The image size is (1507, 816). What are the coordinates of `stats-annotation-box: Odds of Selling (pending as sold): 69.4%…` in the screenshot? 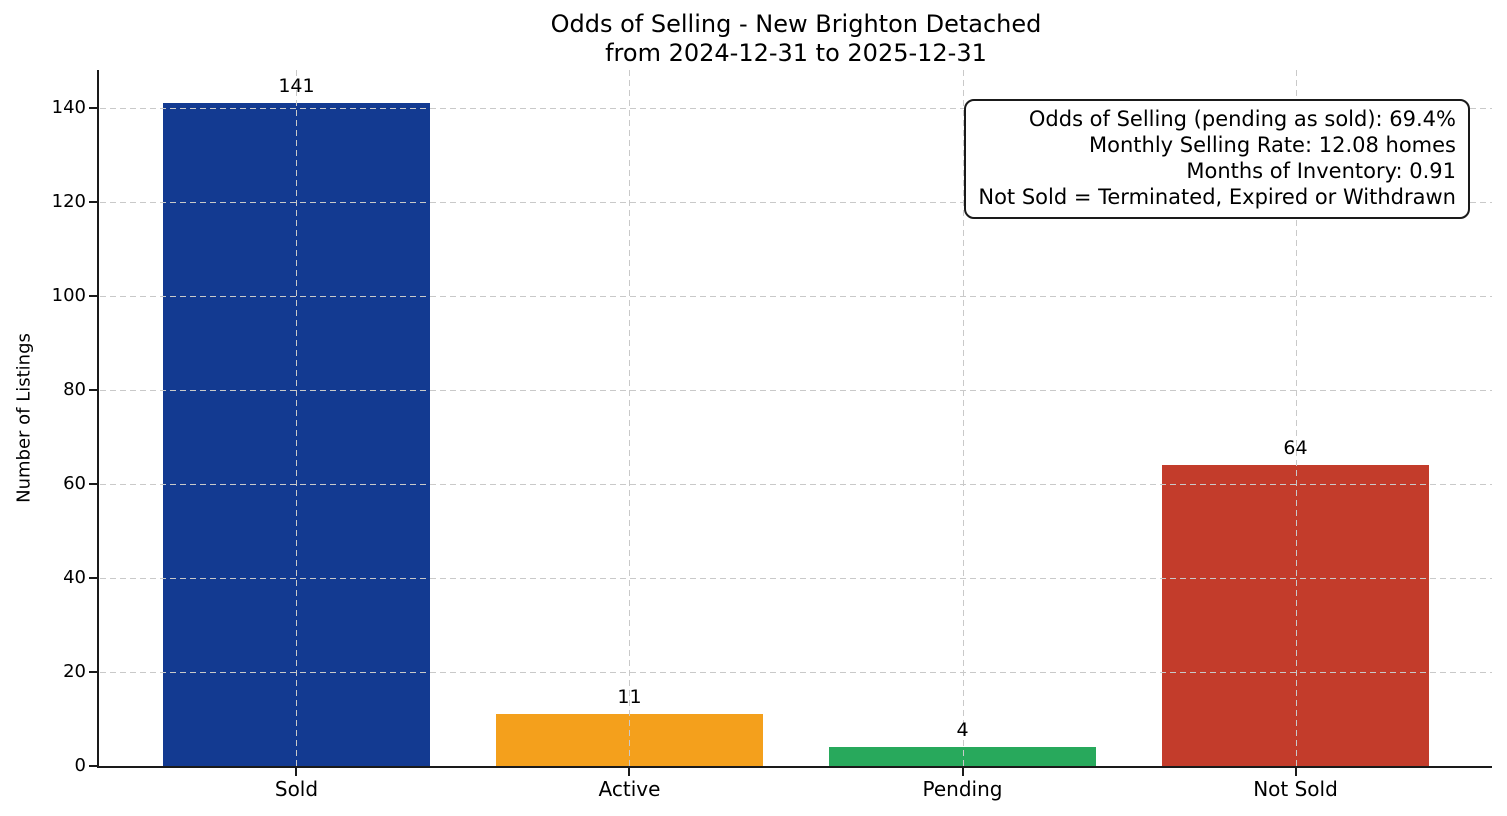 It's located at (1217, 159).